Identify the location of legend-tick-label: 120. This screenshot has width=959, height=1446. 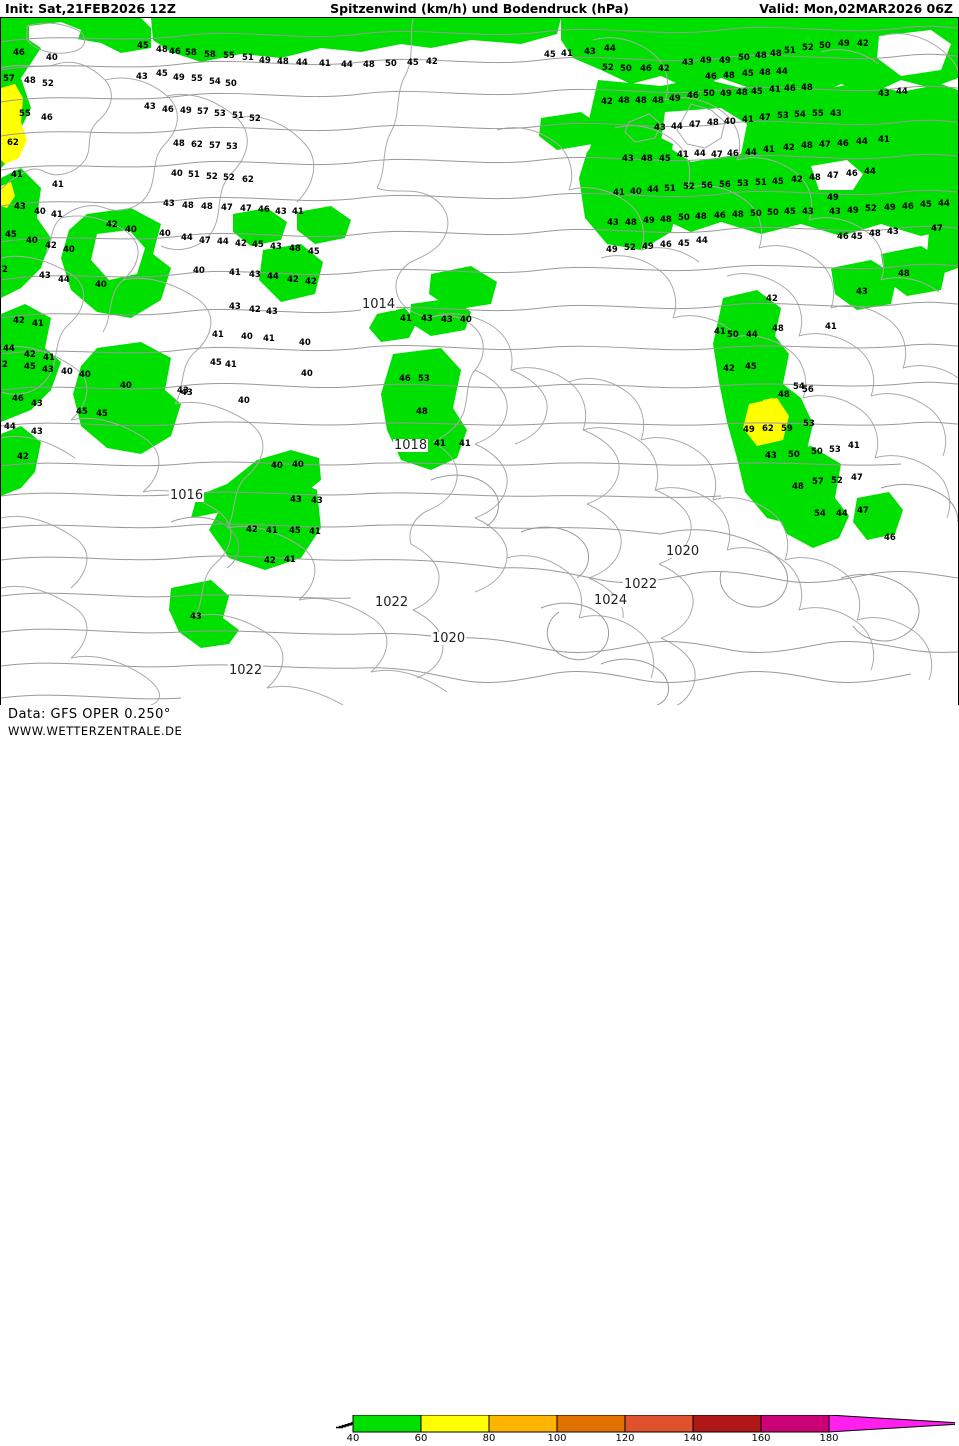
(625, 1438).